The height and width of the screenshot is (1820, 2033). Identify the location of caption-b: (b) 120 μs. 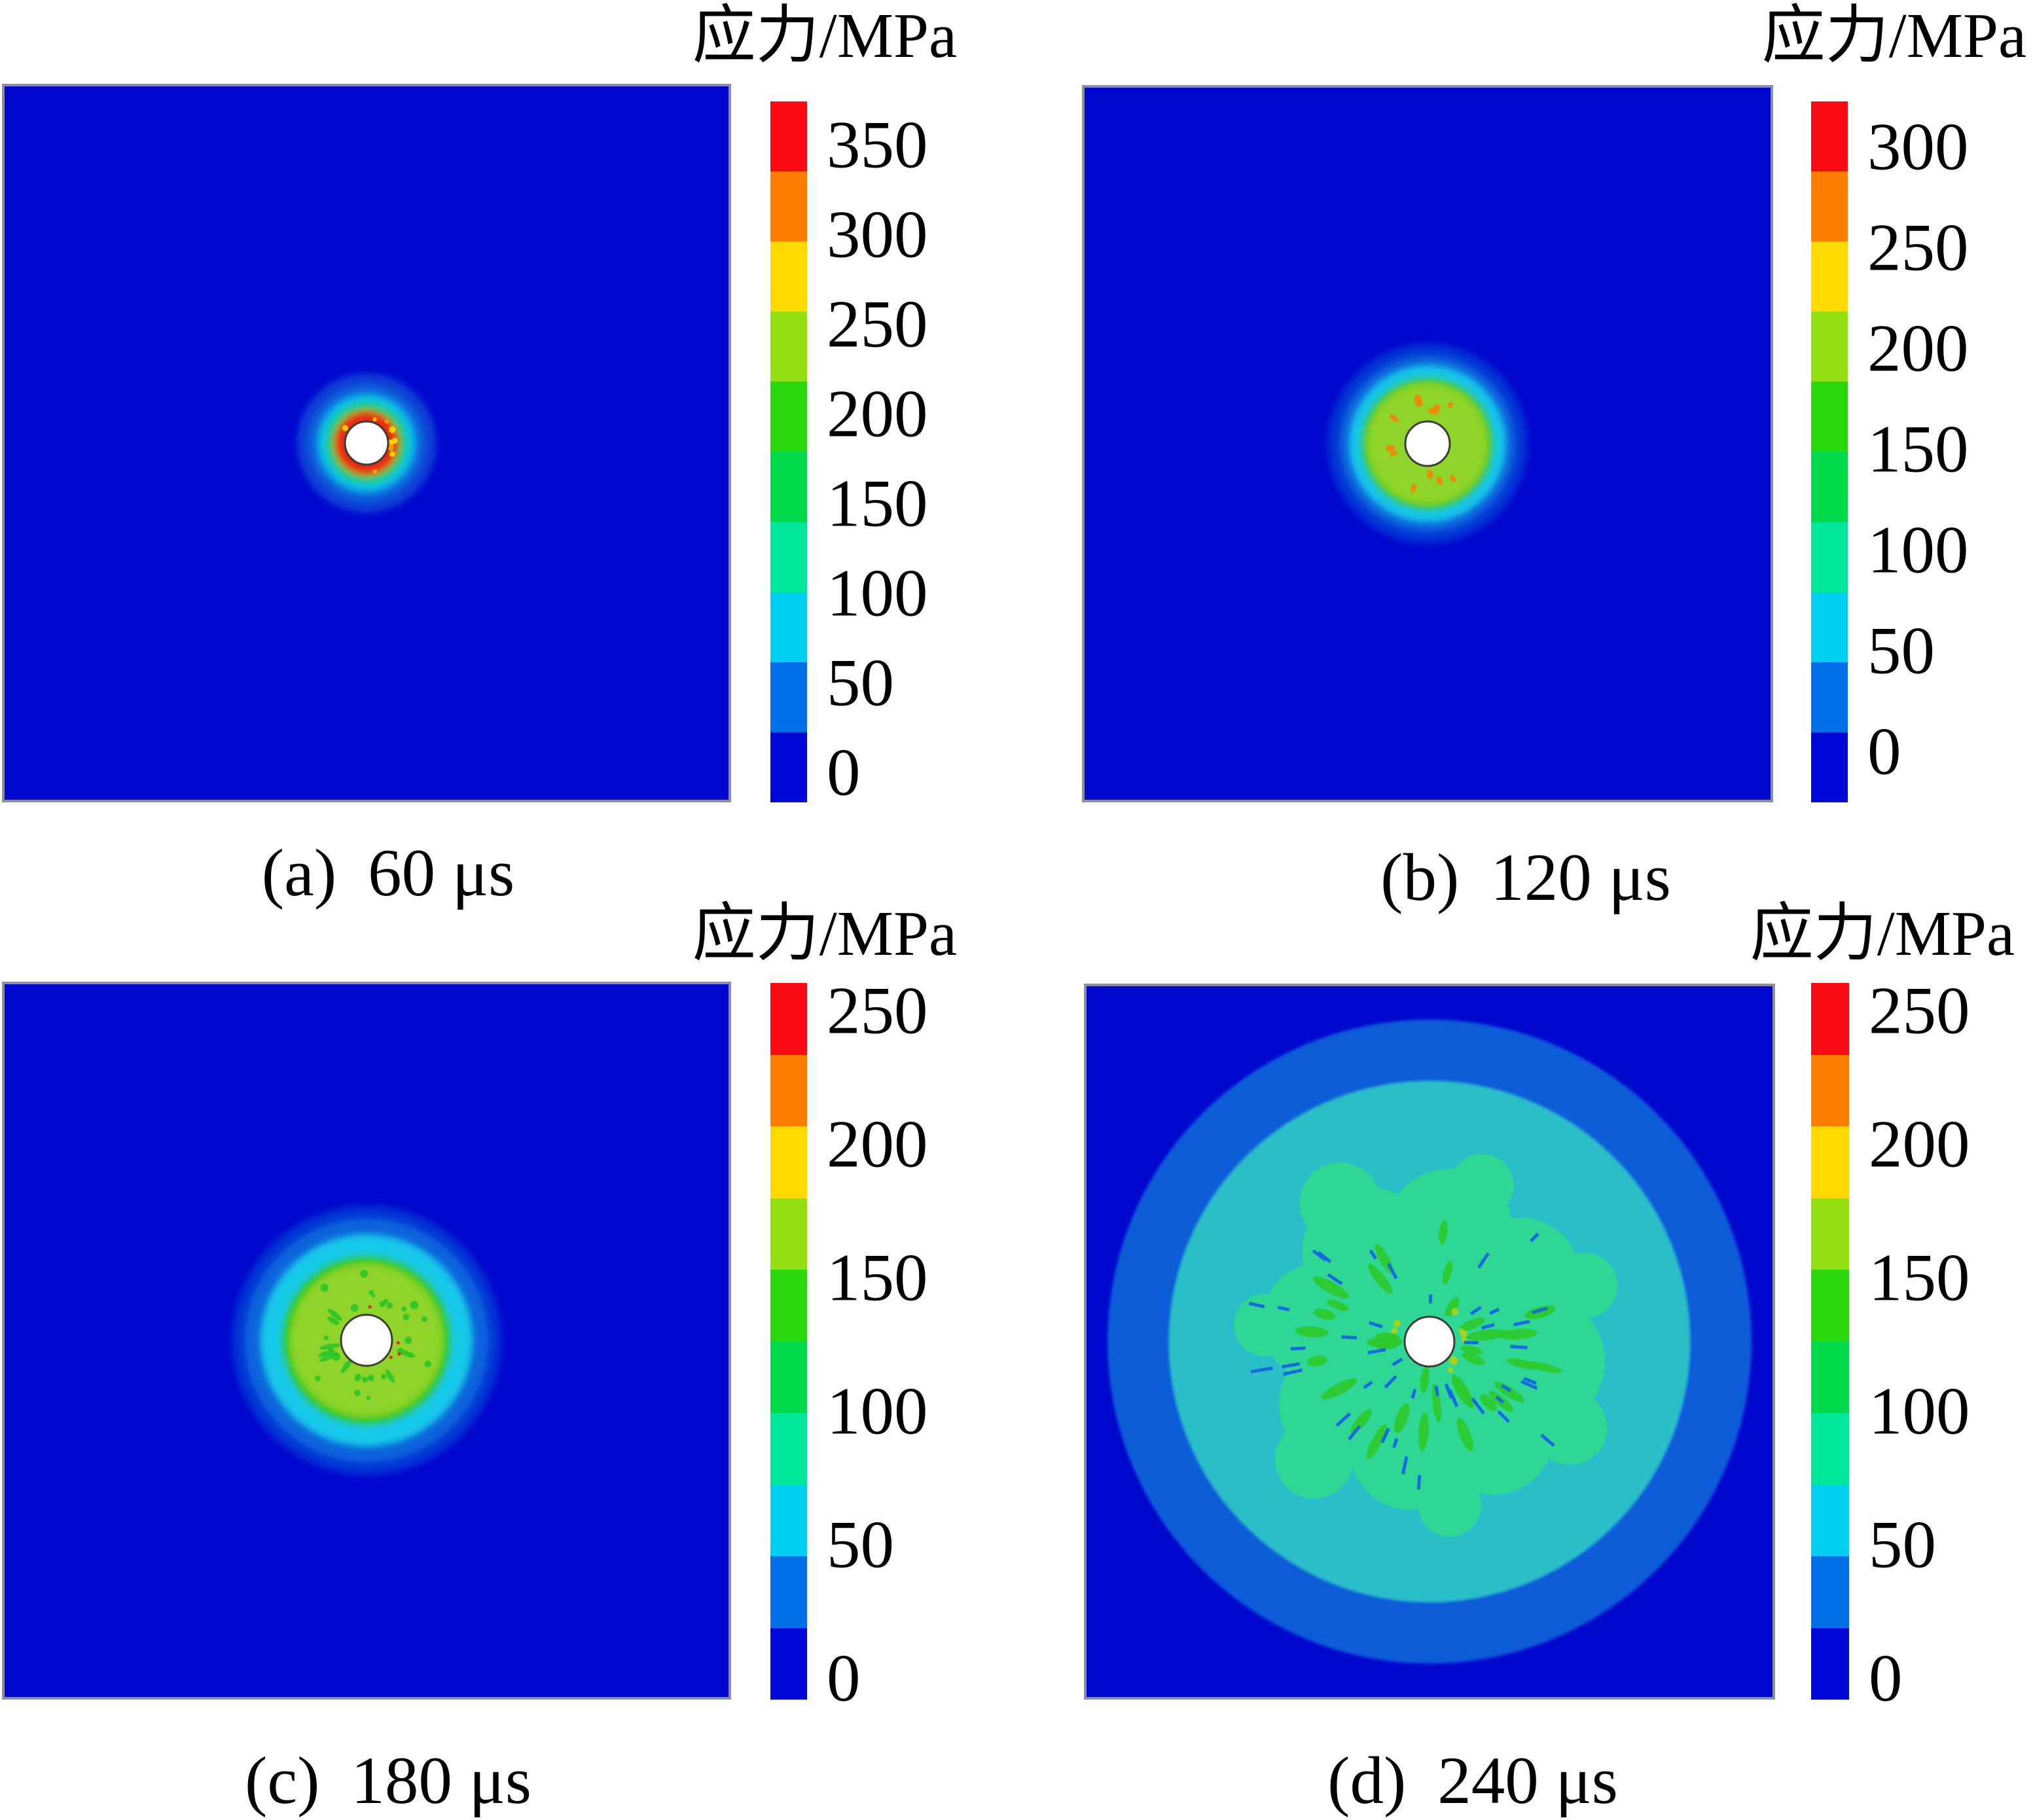
(1526, 878).